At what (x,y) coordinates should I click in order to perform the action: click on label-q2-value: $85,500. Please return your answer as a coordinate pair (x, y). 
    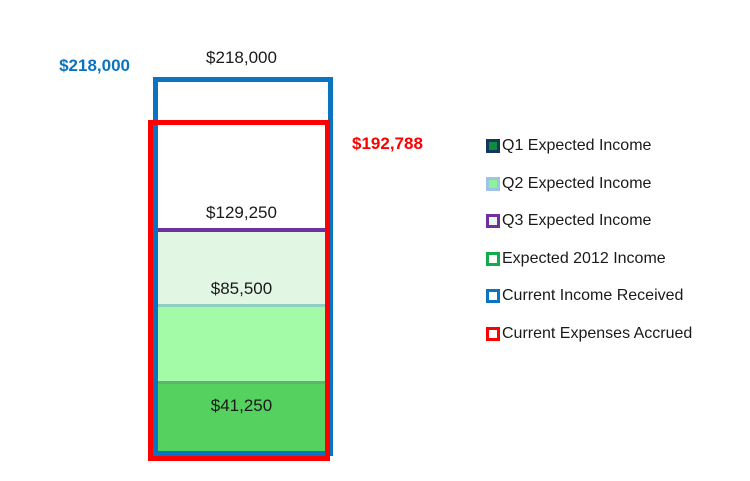
    Looking at the image, I should click on (241, 288).